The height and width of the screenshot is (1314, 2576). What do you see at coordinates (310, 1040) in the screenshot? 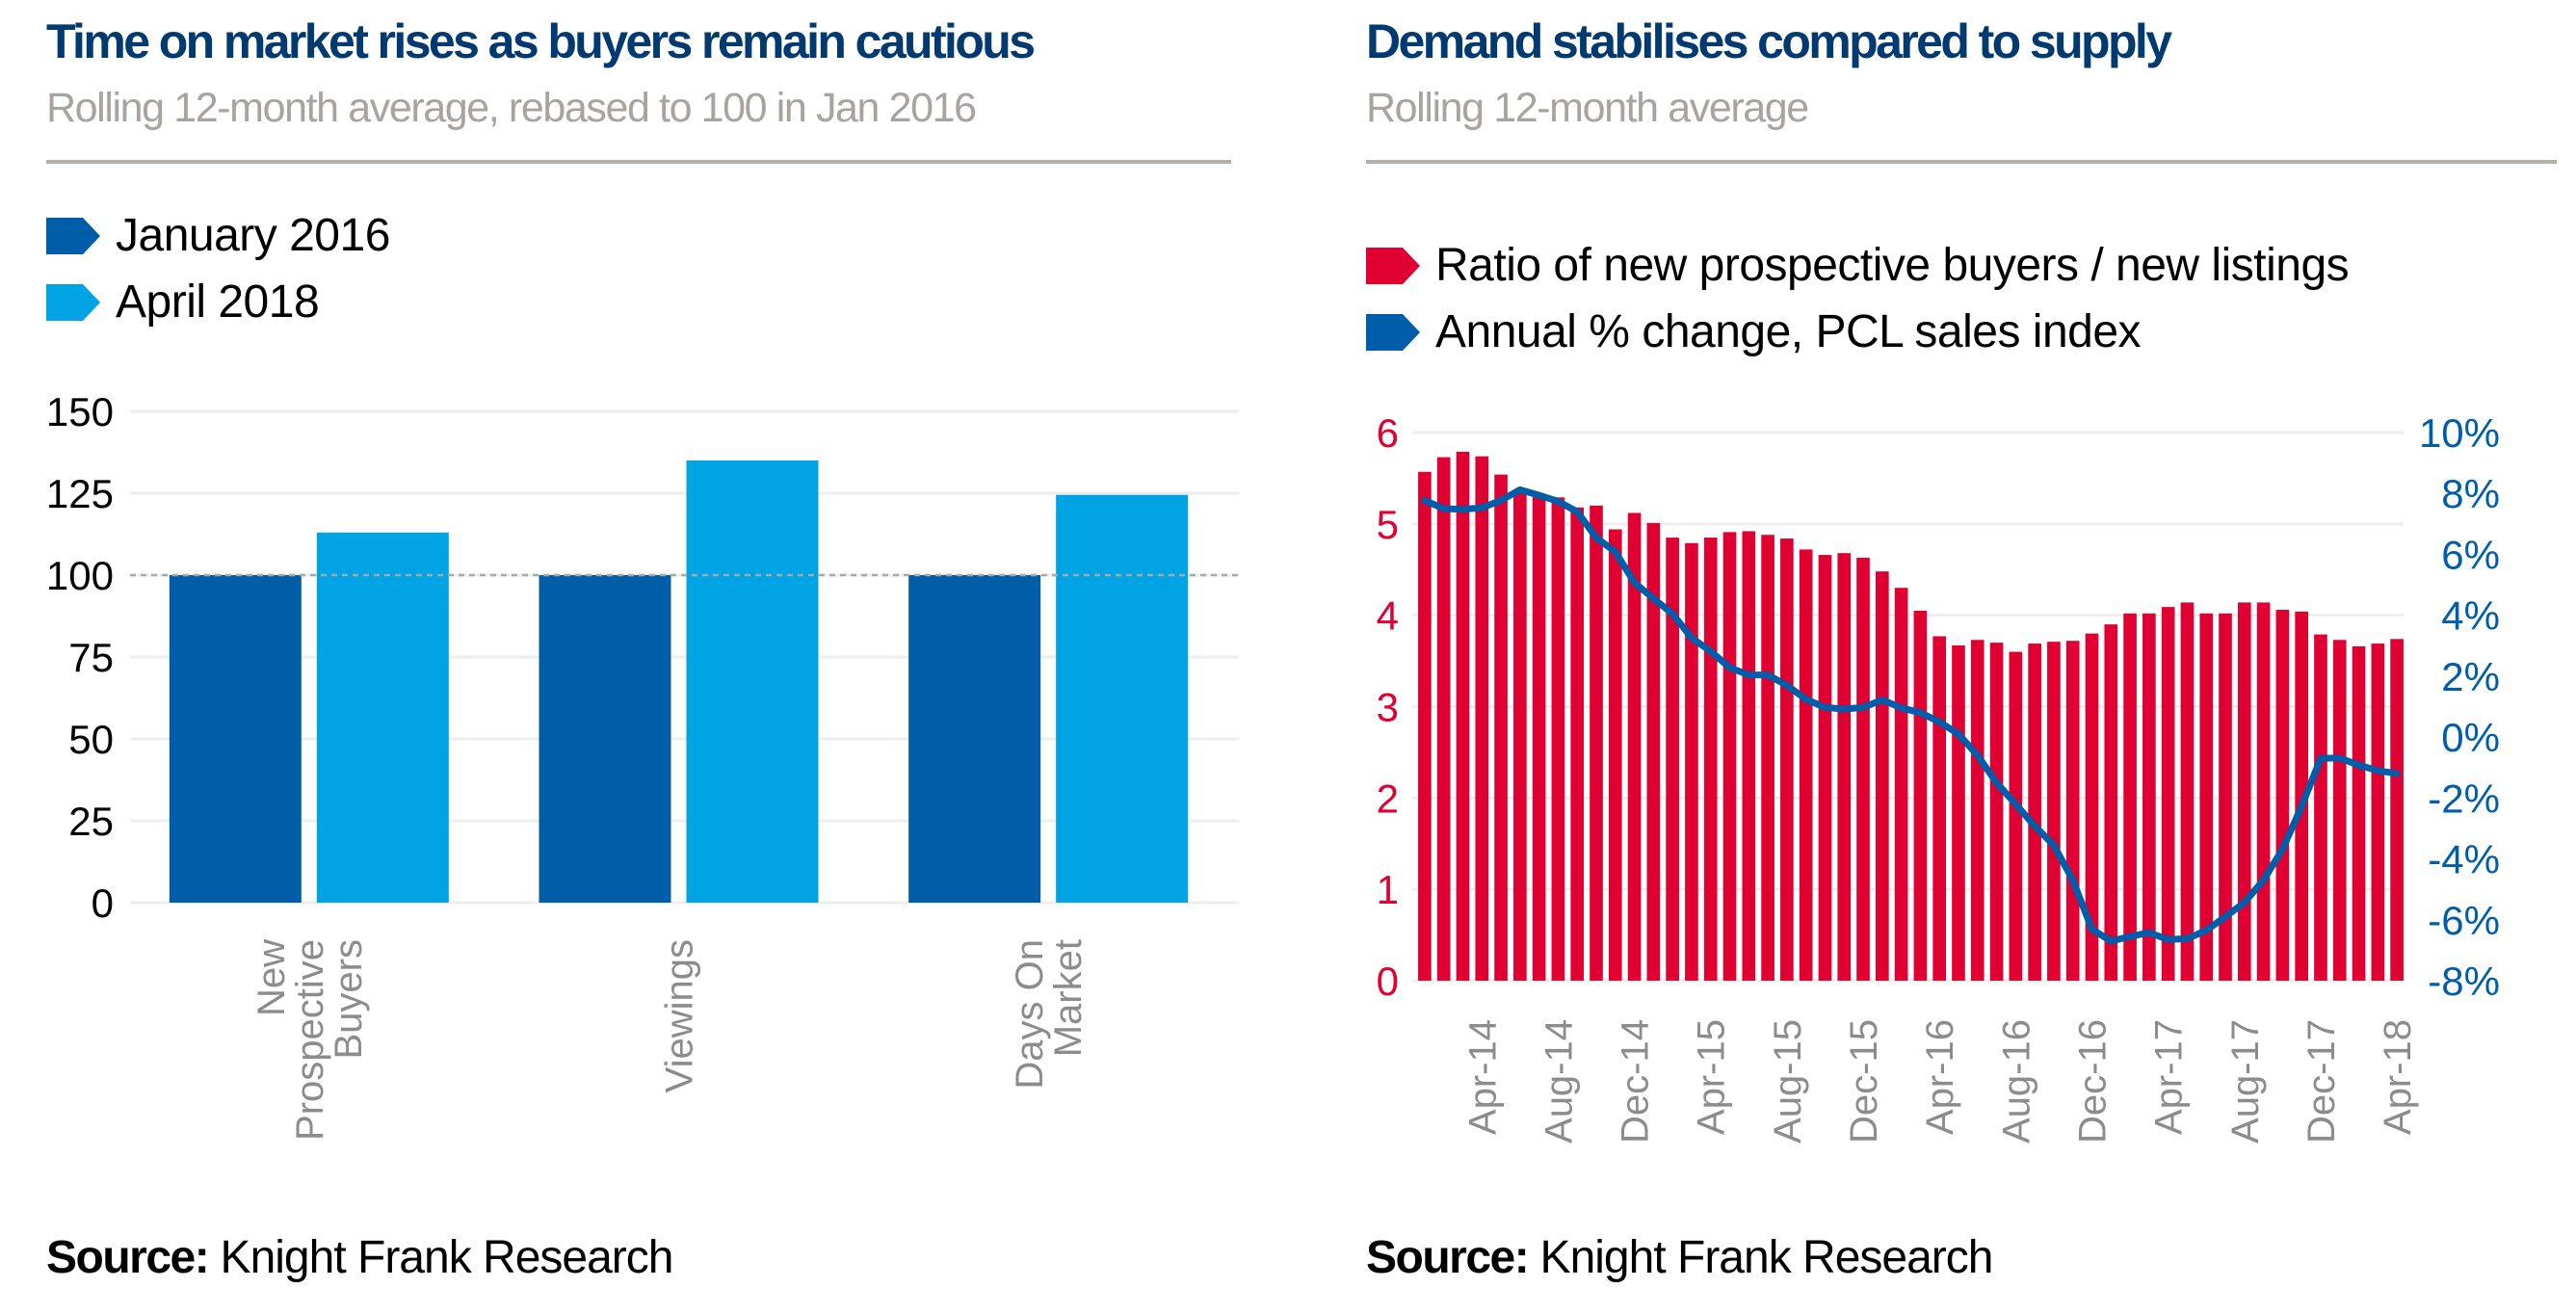
I see `x-category-label: Prospective` at bounding box center [310, 1040].